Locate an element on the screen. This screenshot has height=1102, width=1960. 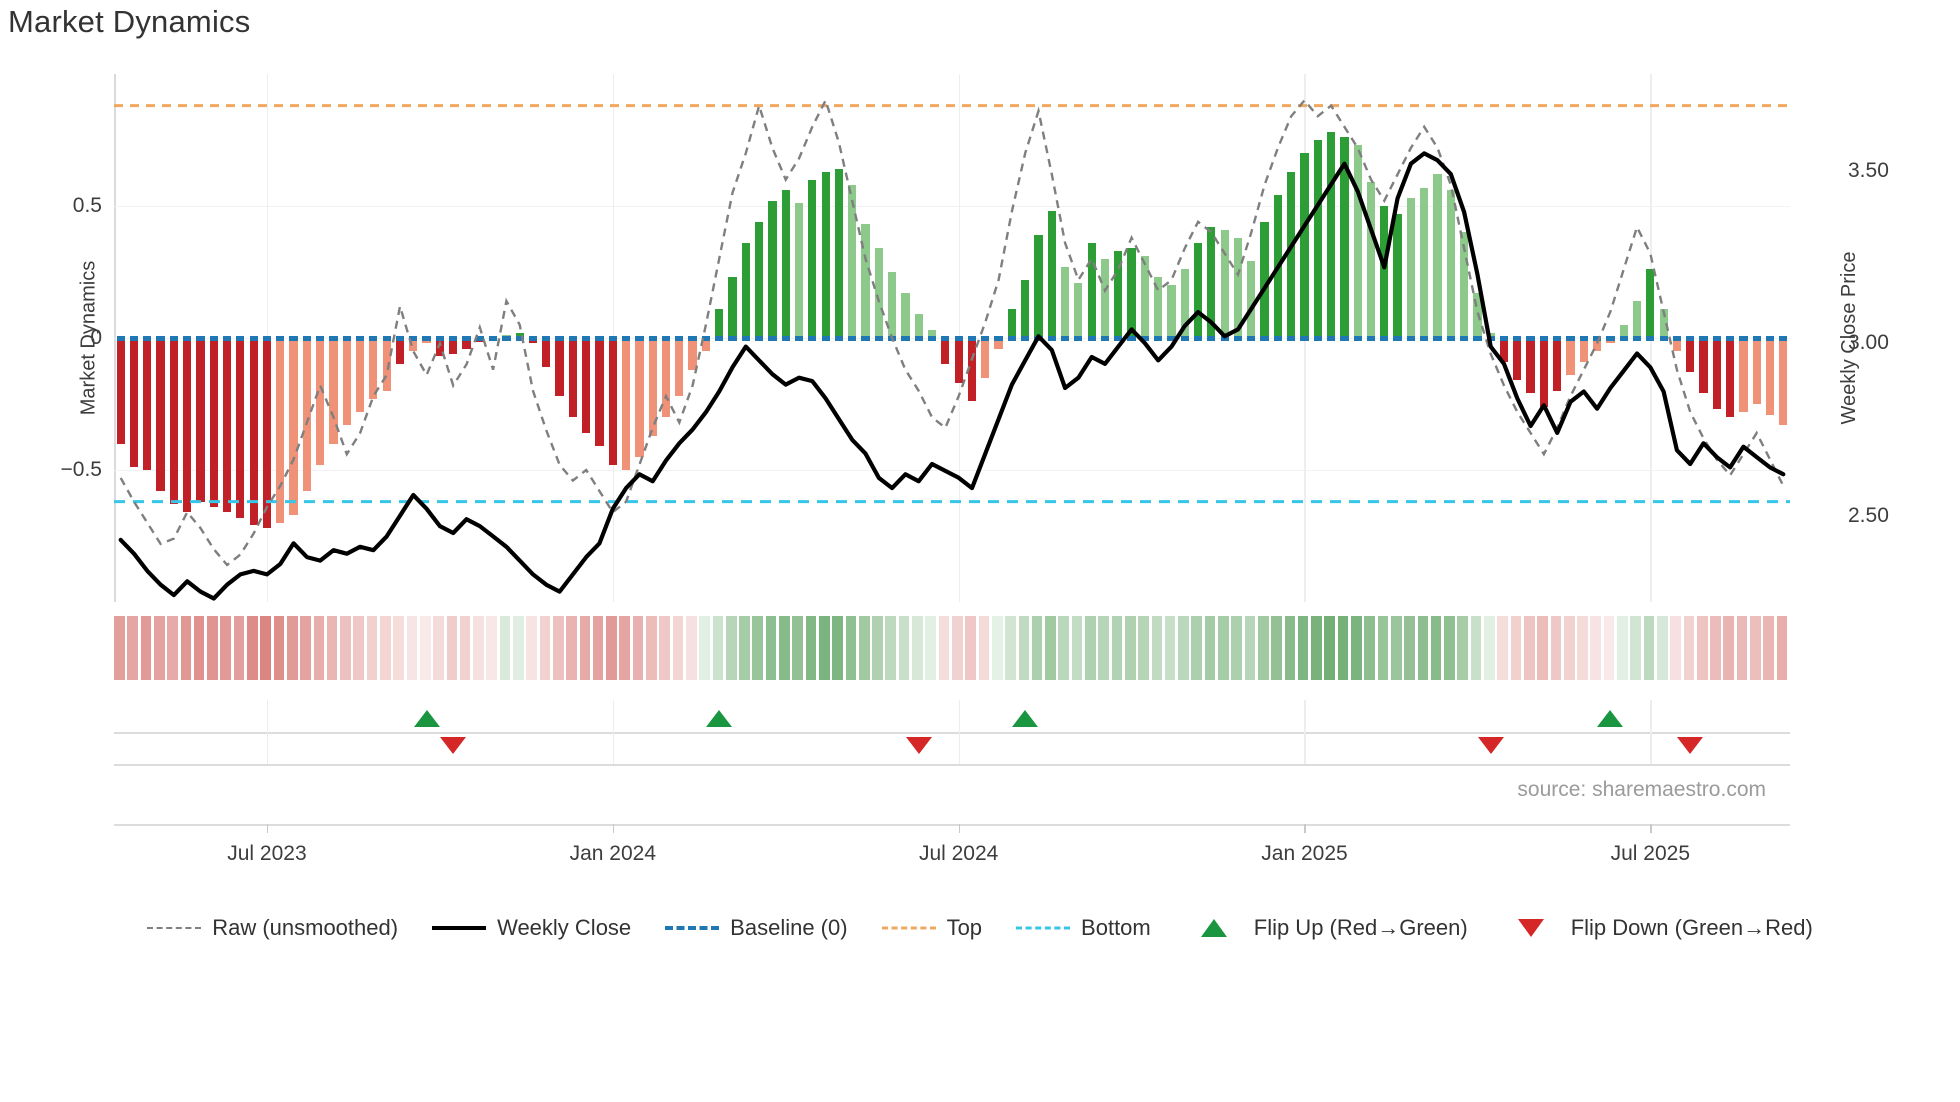
legend-item: Bottom is located at coordinates (1083, 928).